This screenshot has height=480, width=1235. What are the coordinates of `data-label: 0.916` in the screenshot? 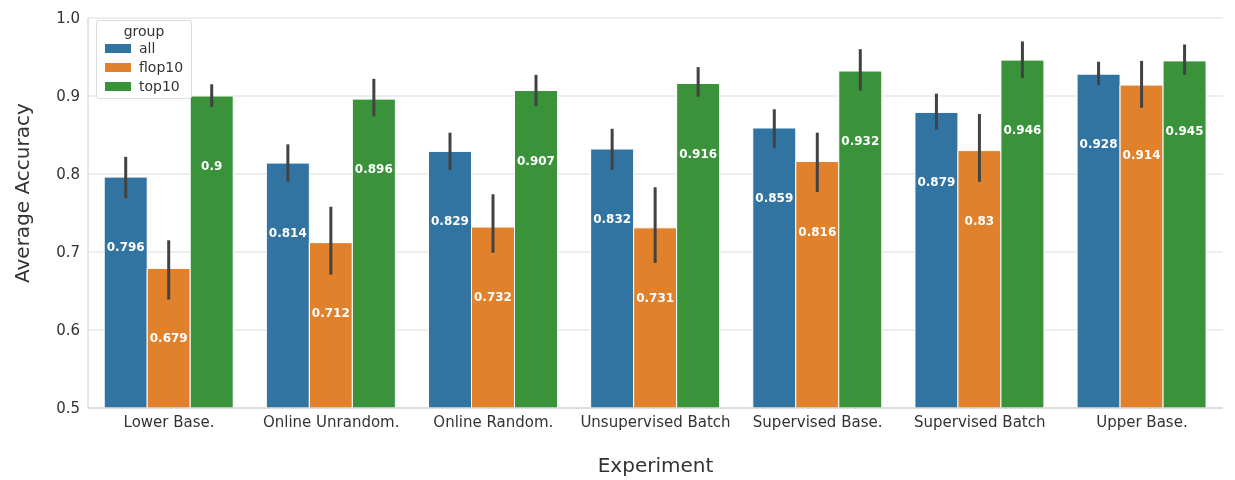 It's located at (698, 153).